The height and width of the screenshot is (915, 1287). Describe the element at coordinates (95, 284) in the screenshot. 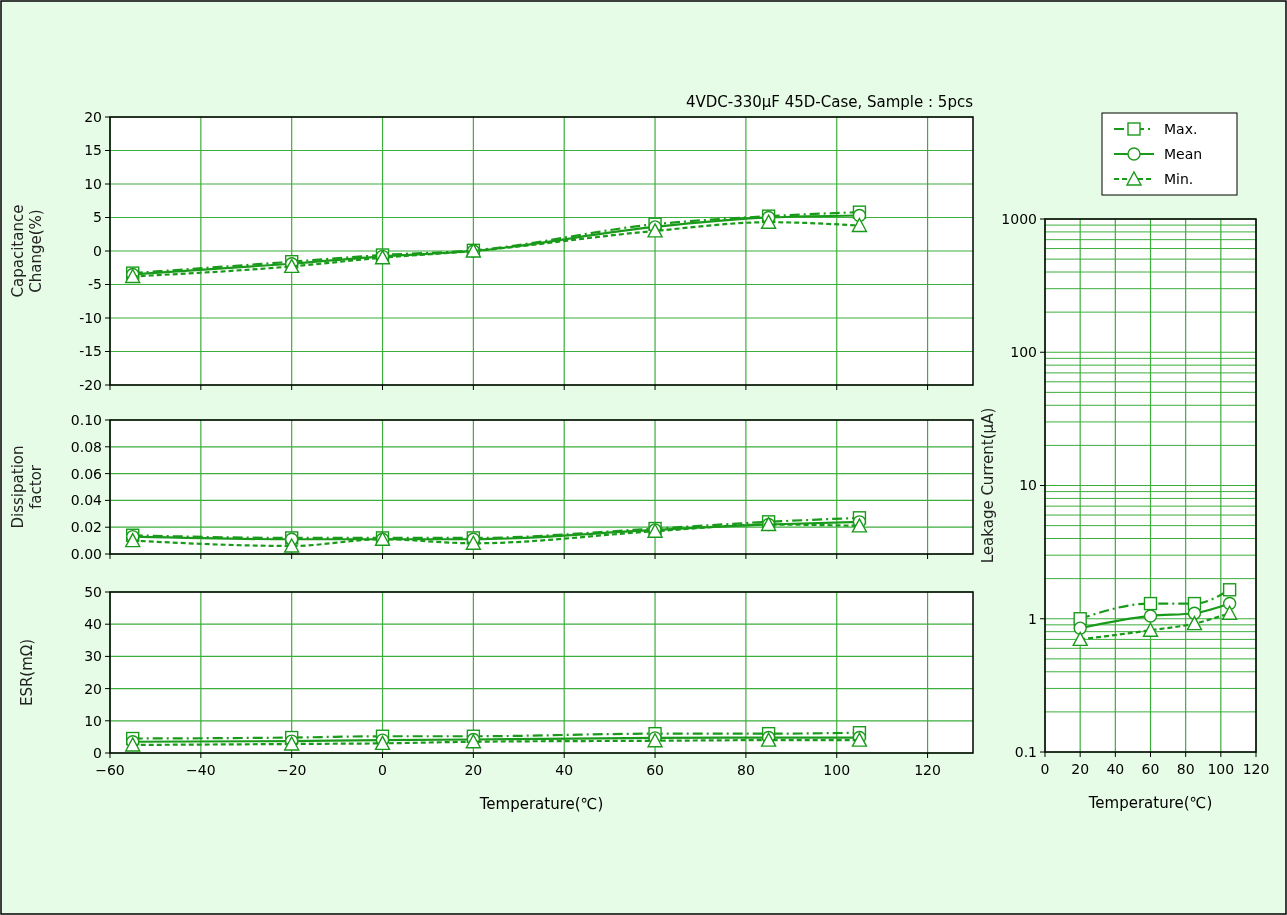

I see `y-tick-label: -5` at that location.